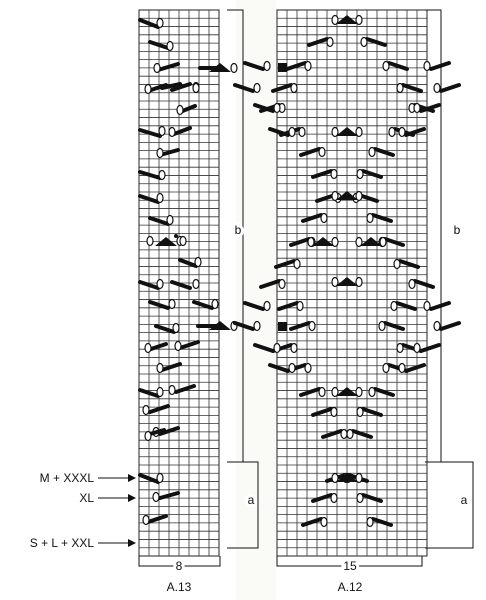 Image resolution: width=486 pixels, height=600 pixels. I want to click on stitch-count-brace-a13, so click(179, 561).